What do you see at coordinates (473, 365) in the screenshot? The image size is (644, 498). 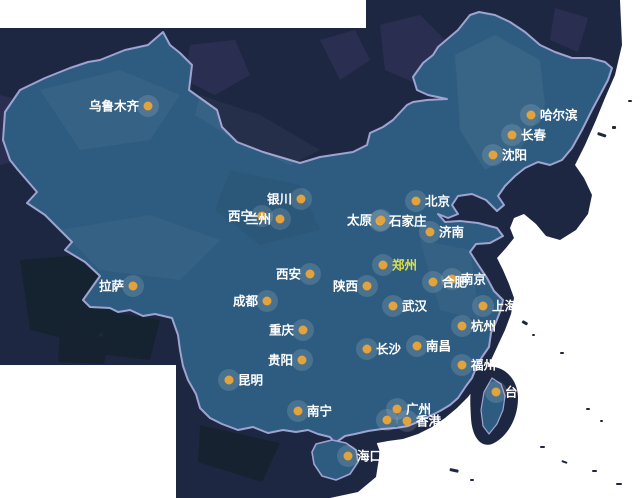 I see `city-marker-fuzhou: 福州` at bounding box center [473, 365].